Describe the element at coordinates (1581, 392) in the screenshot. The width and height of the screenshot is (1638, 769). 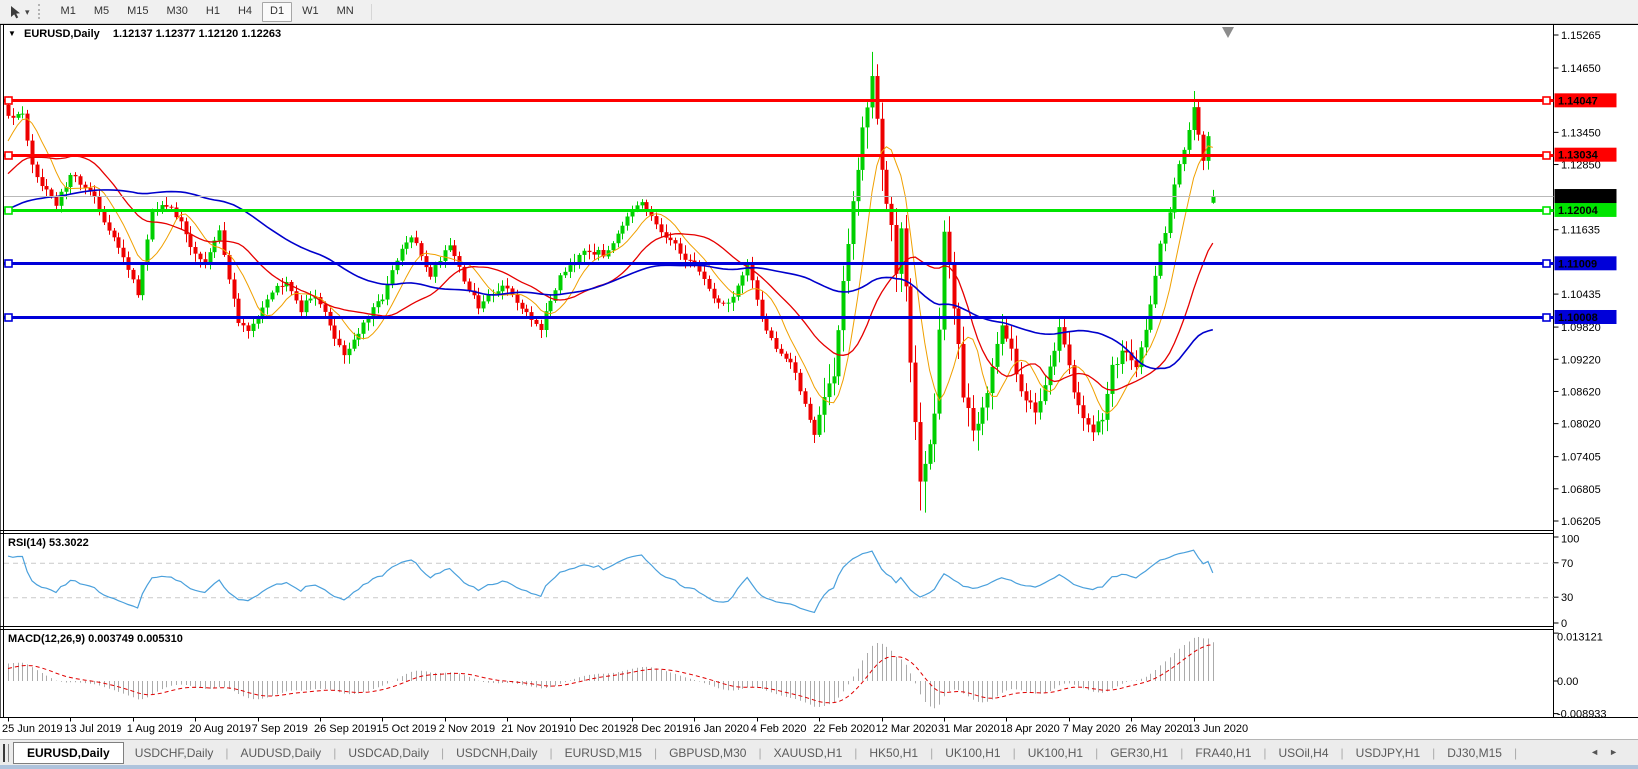
I see `price-tick-label: 1.08620` at that location.